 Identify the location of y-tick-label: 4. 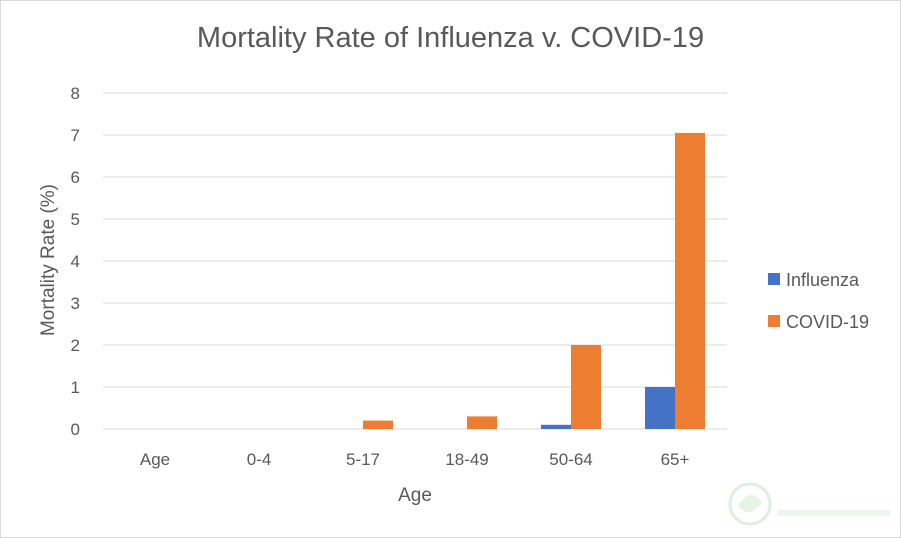
(75, 261).